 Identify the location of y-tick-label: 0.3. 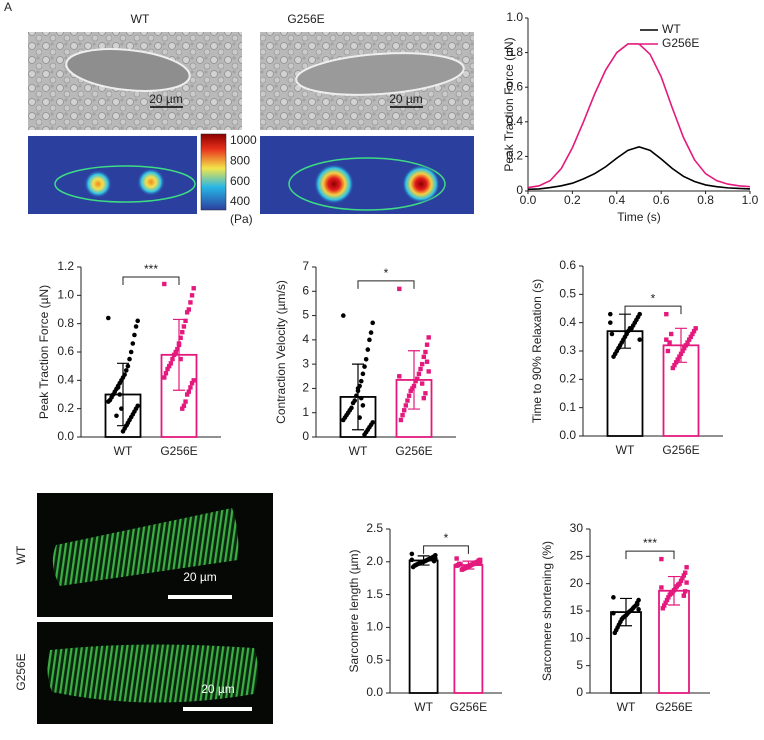
(567, 350).